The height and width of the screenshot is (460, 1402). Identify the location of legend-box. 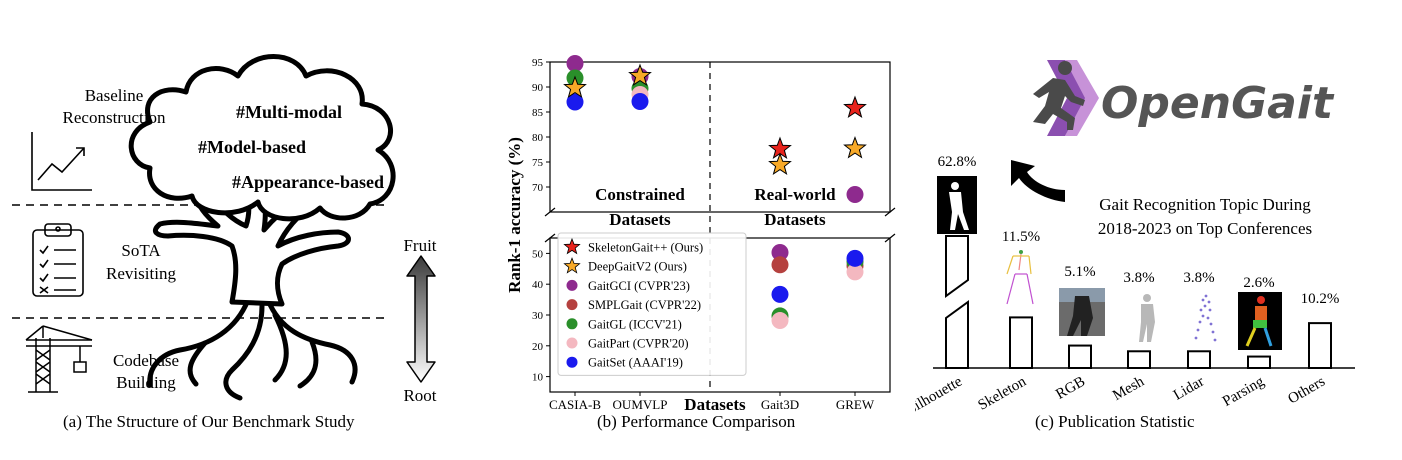
(652, 304).